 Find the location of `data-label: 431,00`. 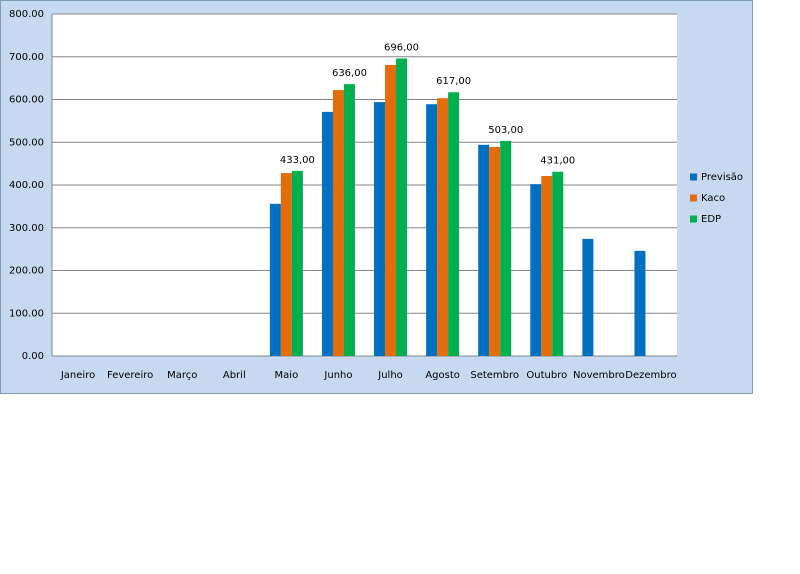

data-label: 431,00 is located at coordinates (557, 161).